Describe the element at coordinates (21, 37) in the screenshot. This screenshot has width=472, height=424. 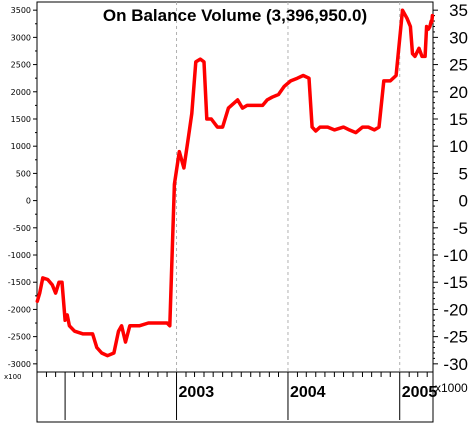
I see `left-tick-label-3000: 3000` at that location.